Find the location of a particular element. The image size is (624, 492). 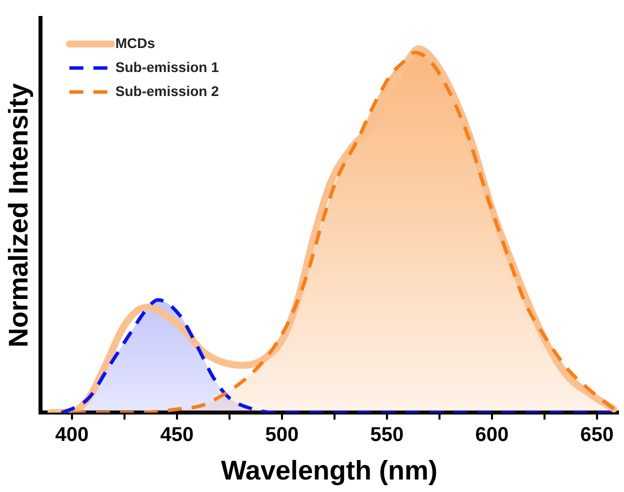

x-tick-label: 500 is located at coordinates (282, 435).